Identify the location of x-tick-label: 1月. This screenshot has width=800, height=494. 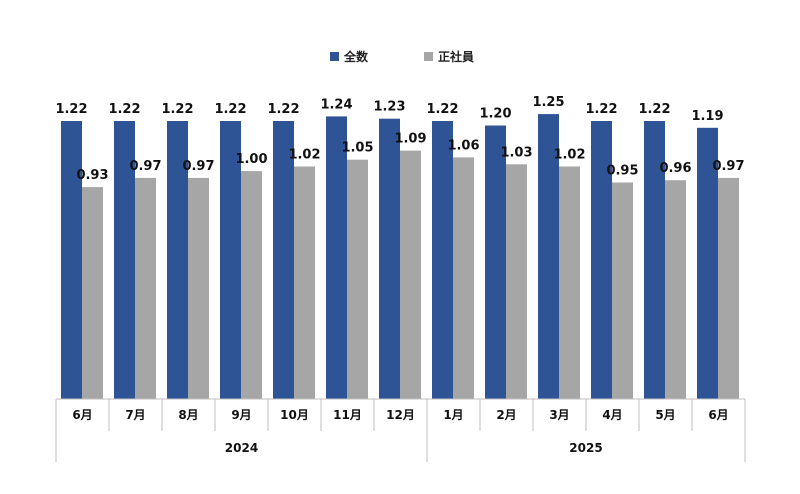
(453, 415).